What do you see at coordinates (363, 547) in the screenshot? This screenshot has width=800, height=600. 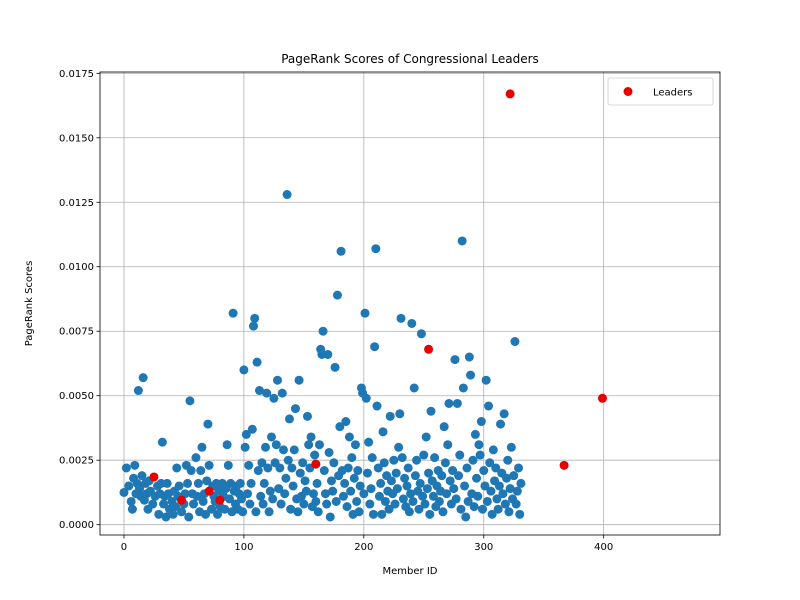 I see `x-tick-label: 200` at bounding box center [363, 547].